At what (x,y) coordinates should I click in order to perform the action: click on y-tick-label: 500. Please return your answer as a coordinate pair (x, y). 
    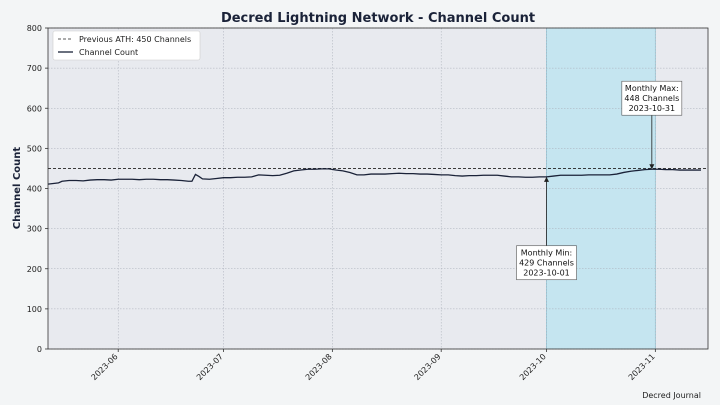
    Looking at the image, I should click on (34, 148).